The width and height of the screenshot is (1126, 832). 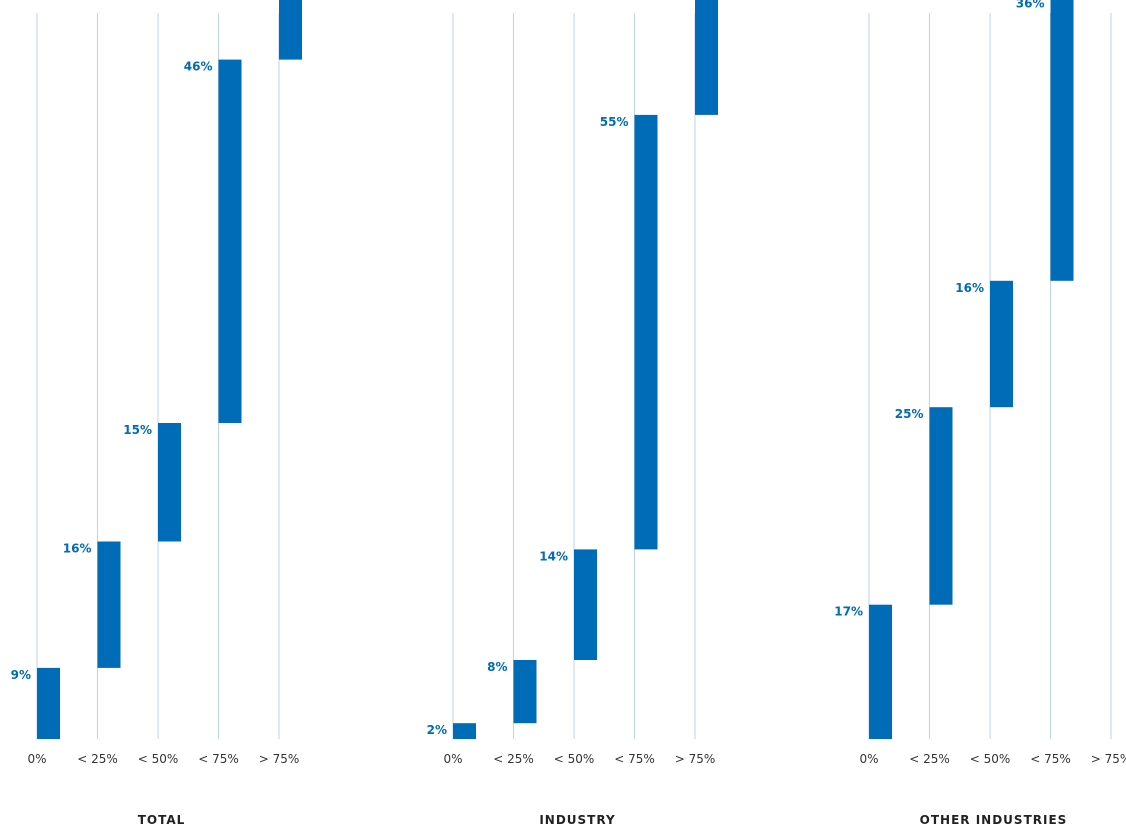 I want to click on data-label: 14%, so click(x=553, y=556).